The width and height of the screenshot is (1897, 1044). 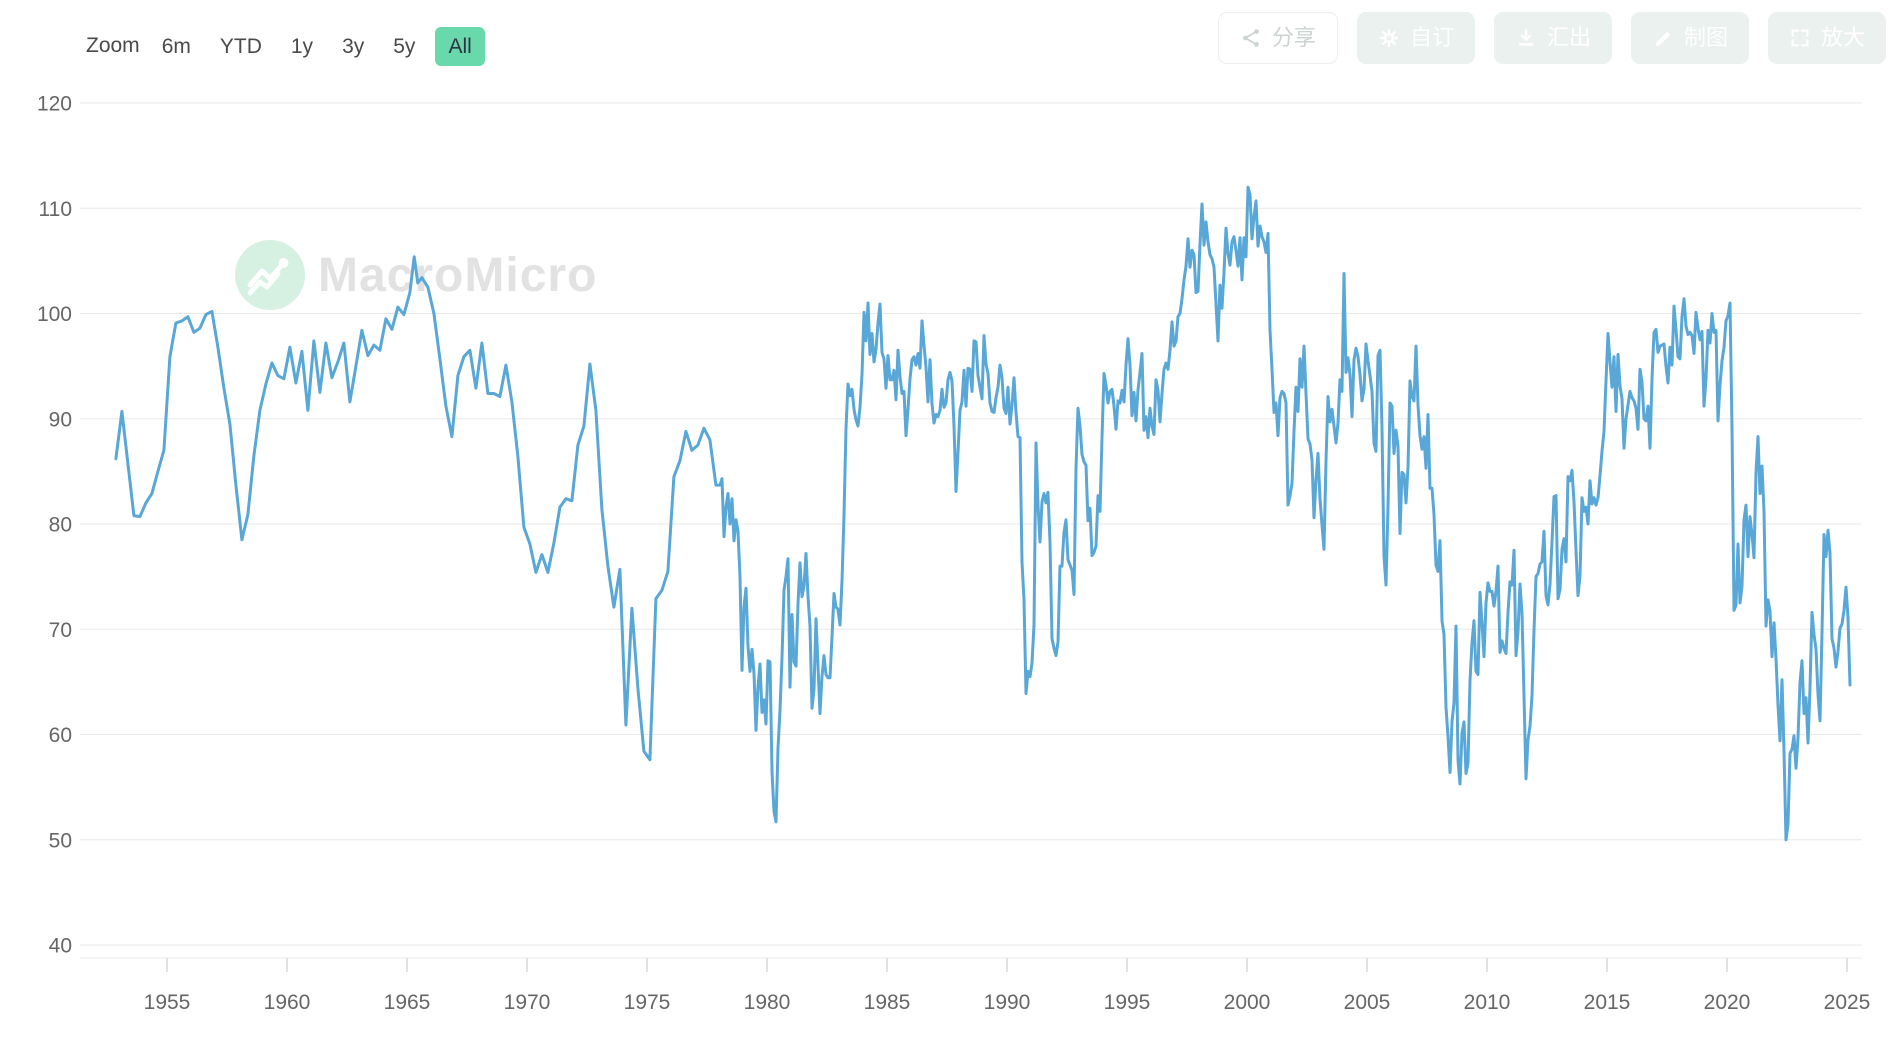 What do you see at coordinates (60, 525) in the screenshot?
I see `y-axis-label-80: 80` at bounding box center [60, 525].